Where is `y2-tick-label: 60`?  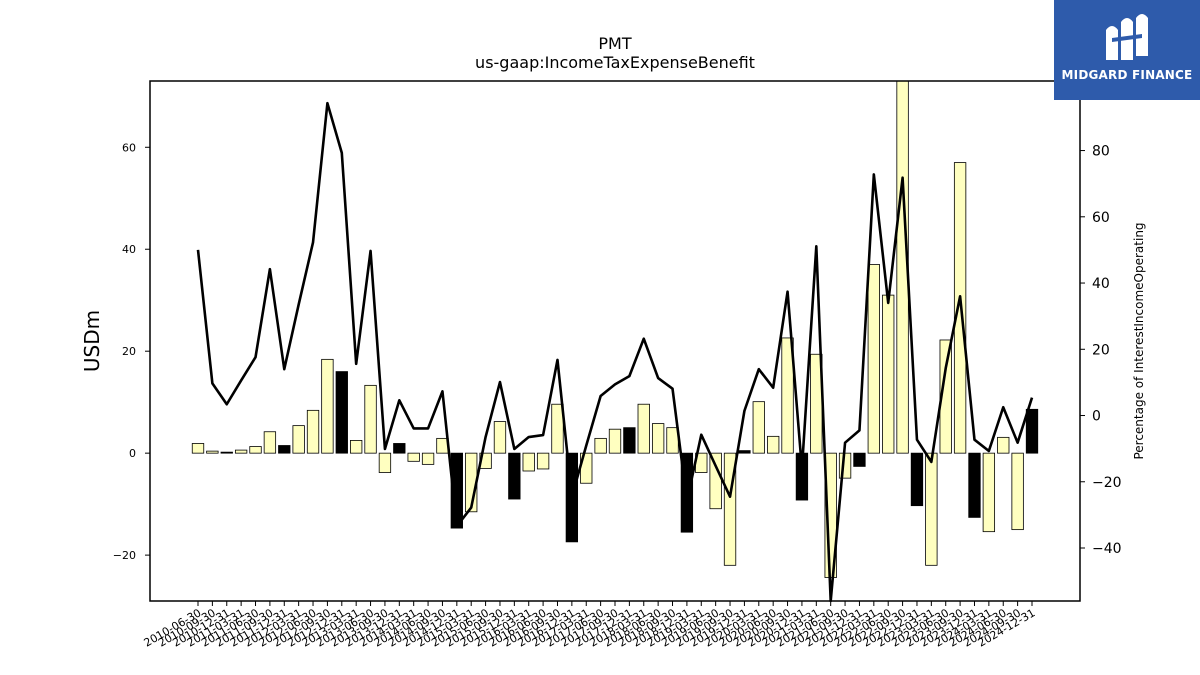
y2-tick-label: 60 is located at coordinates (1101, 218).